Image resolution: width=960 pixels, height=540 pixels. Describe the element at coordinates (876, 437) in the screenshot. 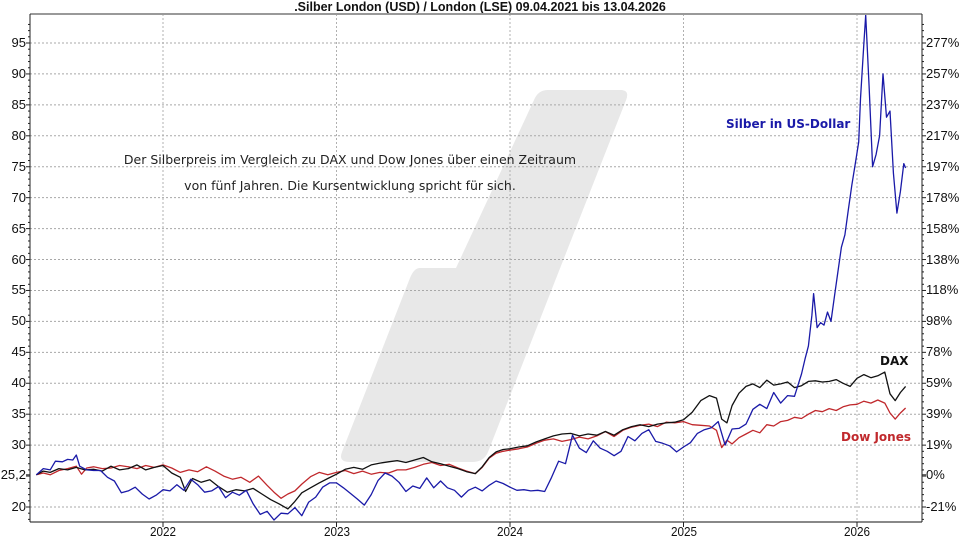

I see `label-dow-jones: Dow Jones` at that location.